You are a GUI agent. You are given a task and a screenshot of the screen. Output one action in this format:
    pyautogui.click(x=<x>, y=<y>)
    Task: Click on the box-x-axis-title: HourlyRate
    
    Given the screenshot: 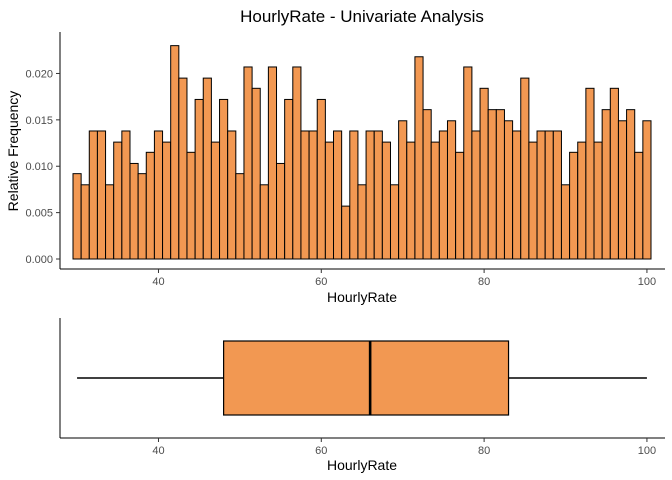 What is the action you would take?
    pyautogui.click(x=362, y=465)
    